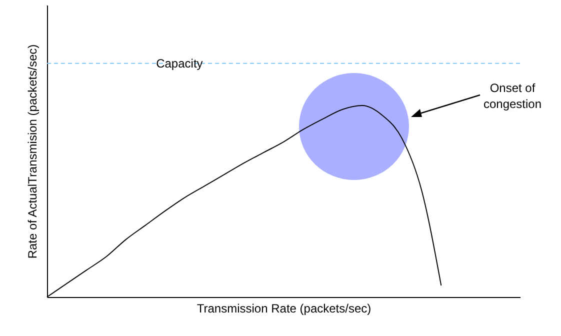  What do you see at coordinates (179, 63) in the screenshot?
I see `ref-line-label: Capacity` at bounding box center [179, 63].